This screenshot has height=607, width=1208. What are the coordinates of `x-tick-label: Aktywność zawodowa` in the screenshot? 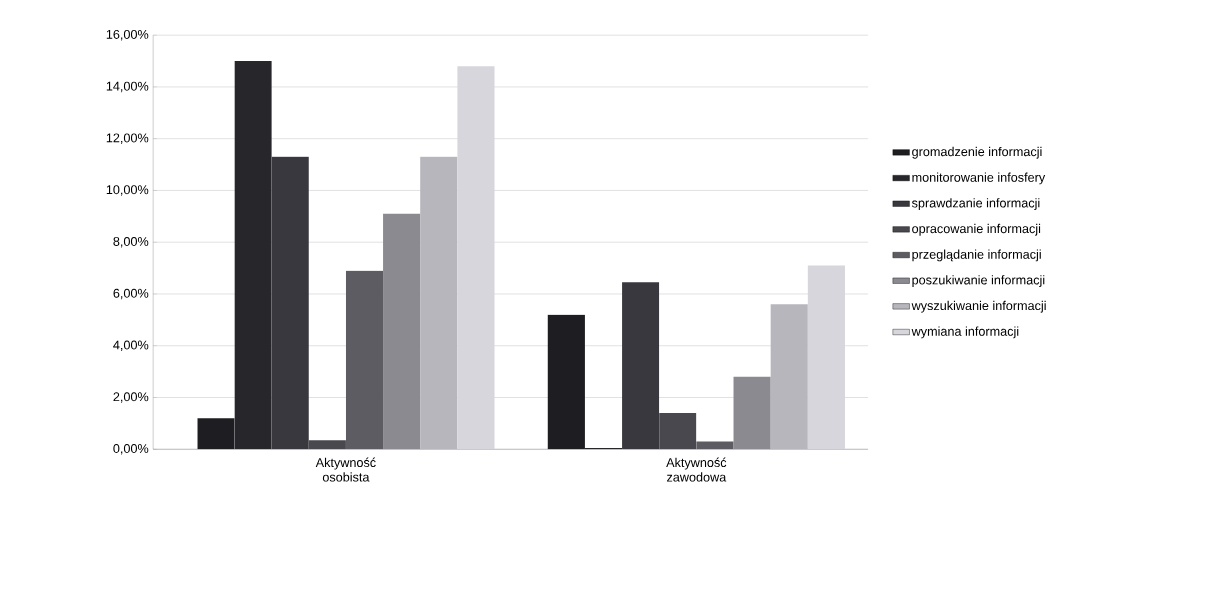 It's located at (696, 469).